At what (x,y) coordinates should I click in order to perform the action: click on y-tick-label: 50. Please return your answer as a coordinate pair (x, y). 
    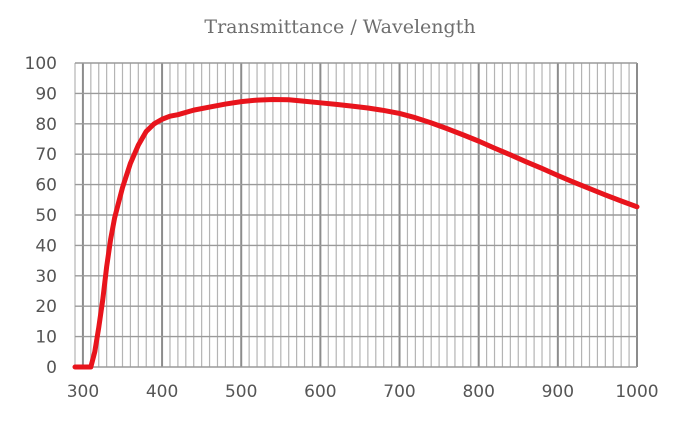
    Looking at the image, I should click on (46, 216).